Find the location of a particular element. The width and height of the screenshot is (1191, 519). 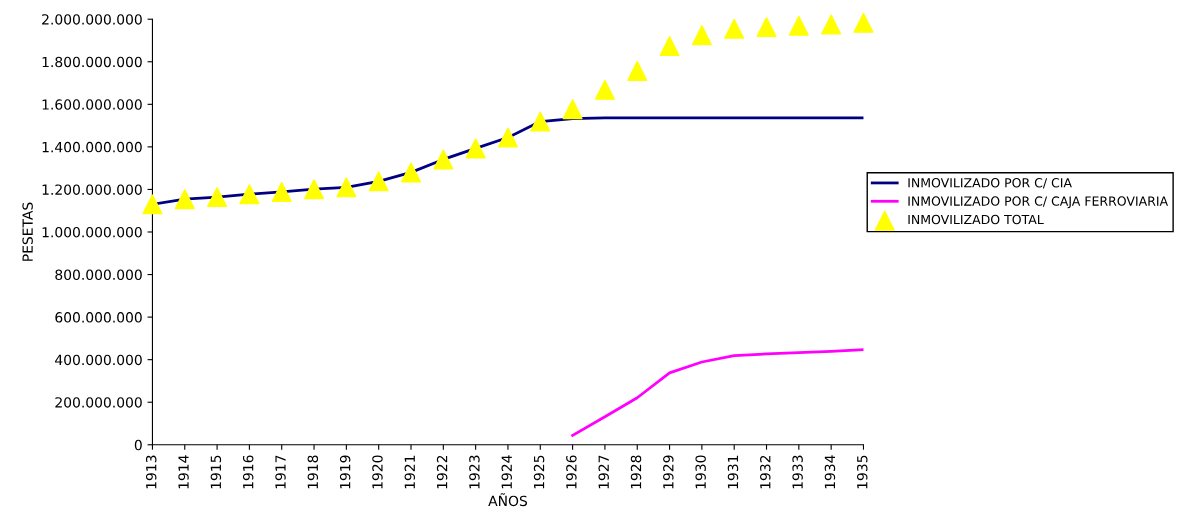

x-tick-label: 1913 is located at coordinates (151, 472).